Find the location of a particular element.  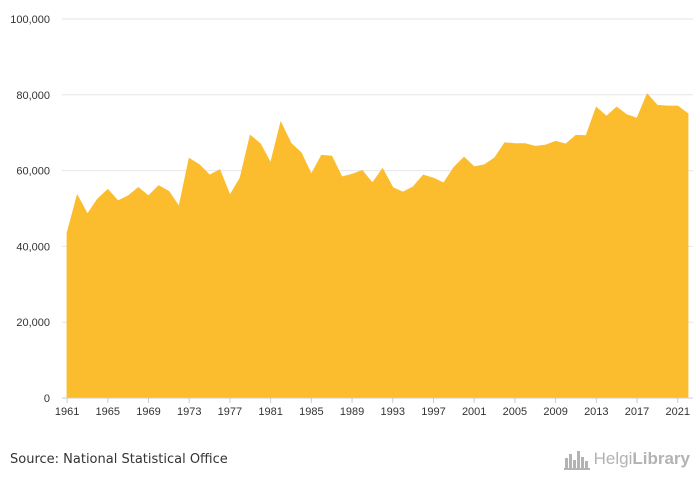

y-tick-label: 100,000 is located at coordinates (30, 20).